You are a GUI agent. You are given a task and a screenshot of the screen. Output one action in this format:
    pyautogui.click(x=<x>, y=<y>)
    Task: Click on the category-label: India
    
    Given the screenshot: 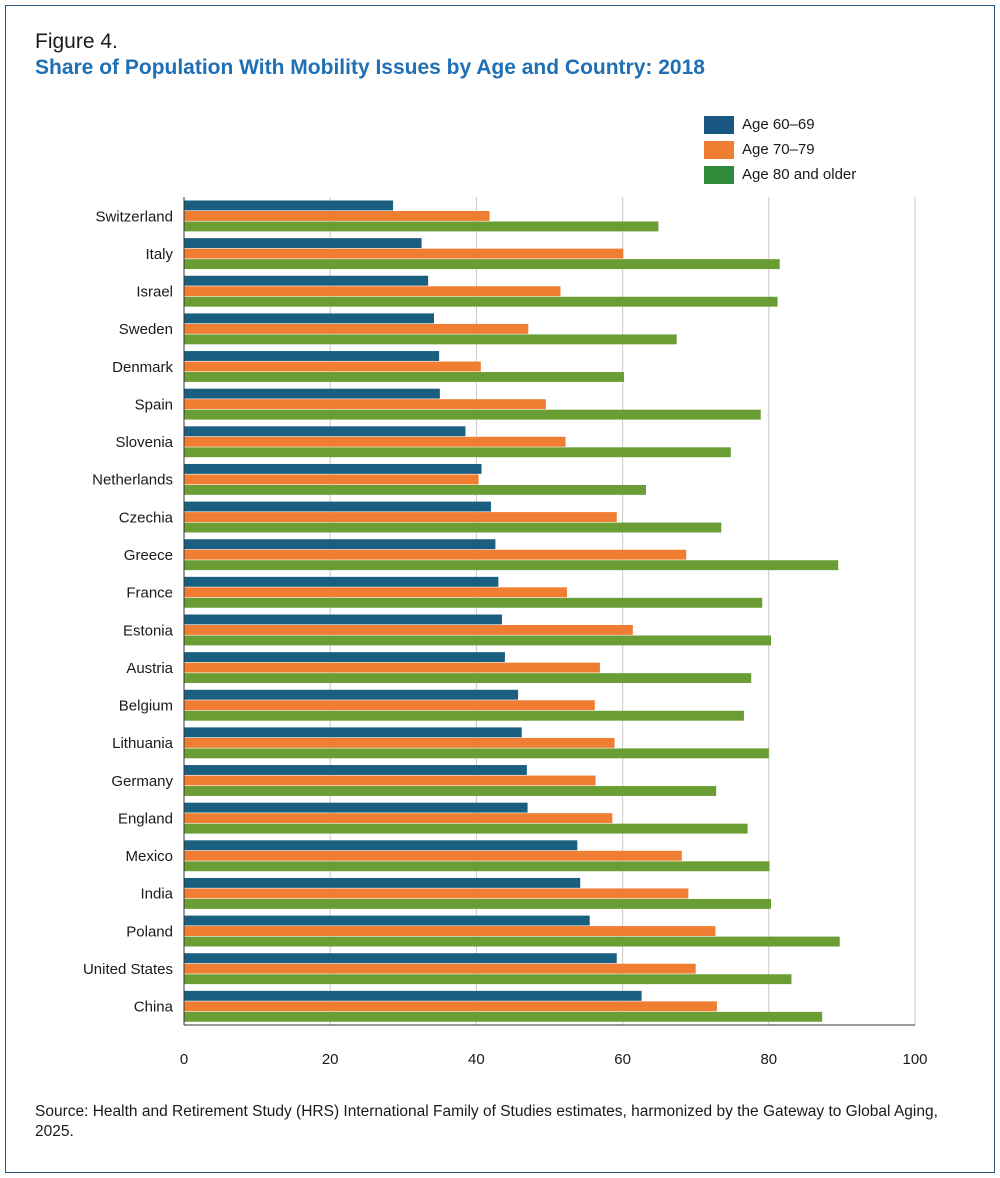 What is the action you would take?
    pyautogui.click(x=156, y=894)
    